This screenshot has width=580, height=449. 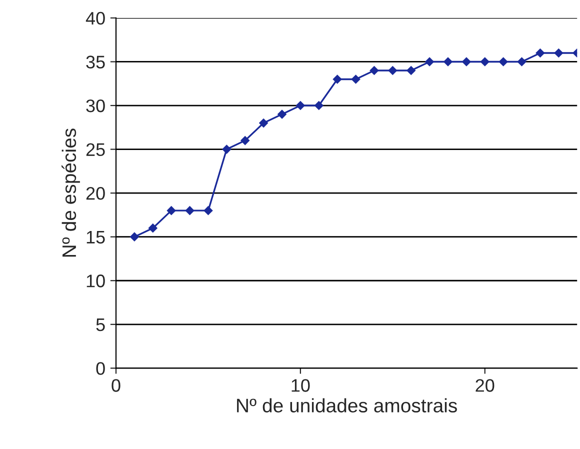 I want to click on x-tick-label: 10, so click(x=301, y=385).